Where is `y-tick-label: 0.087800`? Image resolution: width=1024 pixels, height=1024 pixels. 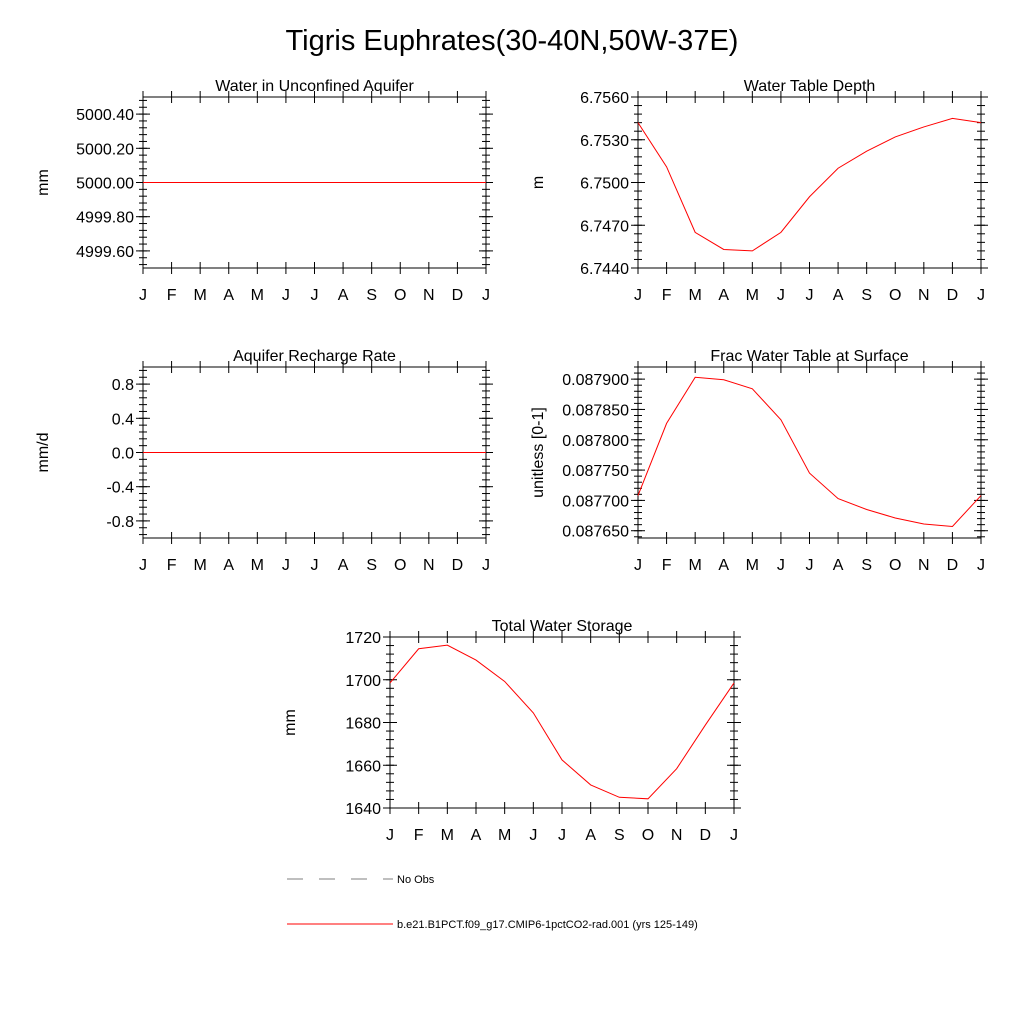 y-tick-label: 0.087800 is located at coordinates (595, 441).